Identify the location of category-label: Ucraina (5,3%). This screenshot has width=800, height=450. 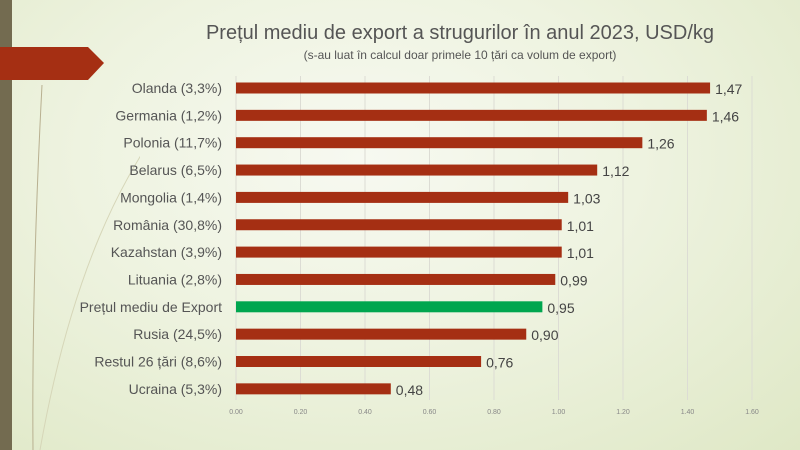
(175, 389).